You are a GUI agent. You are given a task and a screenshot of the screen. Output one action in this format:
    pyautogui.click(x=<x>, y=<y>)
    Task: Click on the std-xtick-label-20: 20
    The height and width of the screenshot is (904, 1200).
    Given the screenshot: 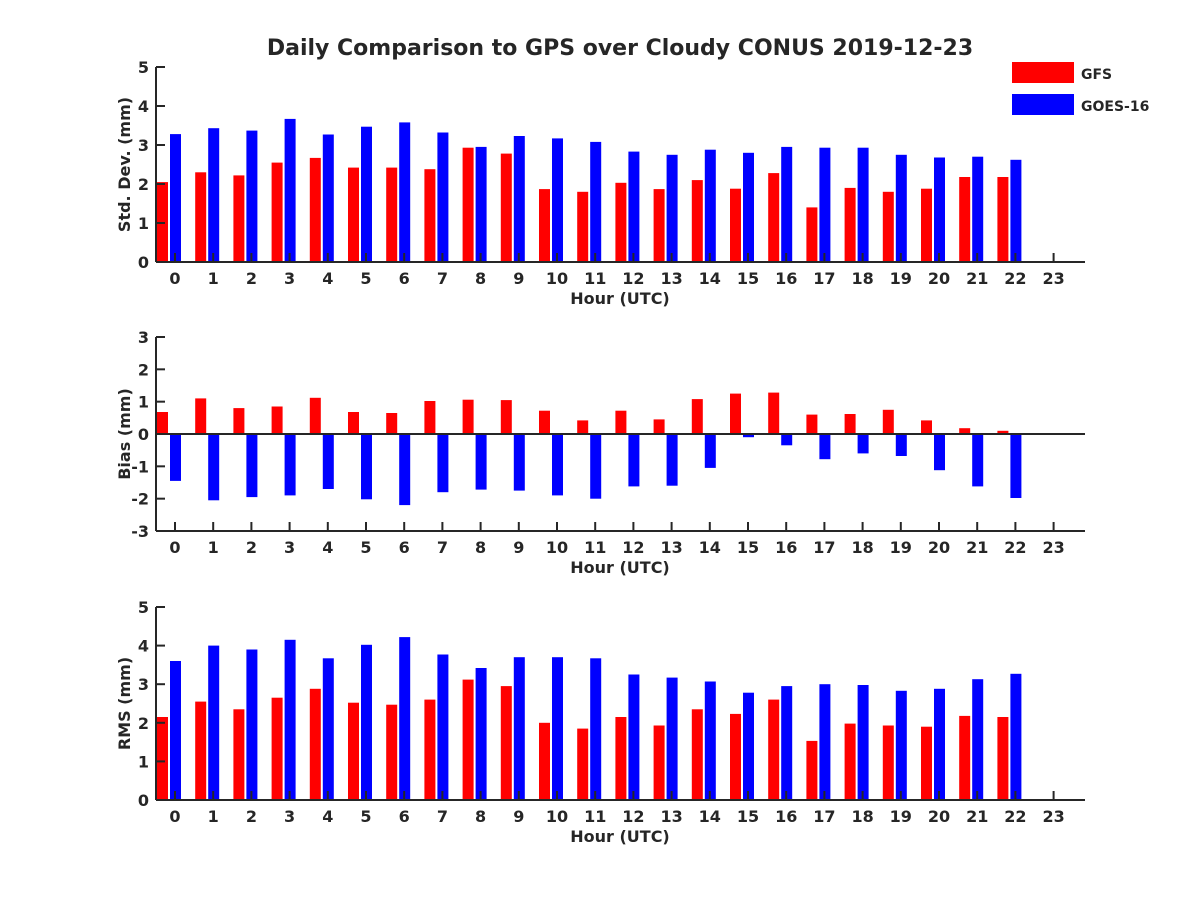 What is the action you would take?
    pyautogui.click(x=939, y=278)
    